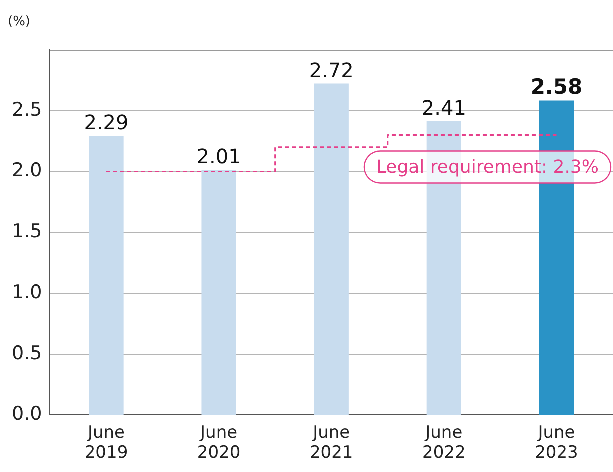  What do you see at coordinates (444, 108) in the screenshot?
I see `data-label: 2.41` at bounding box center [444, 108].